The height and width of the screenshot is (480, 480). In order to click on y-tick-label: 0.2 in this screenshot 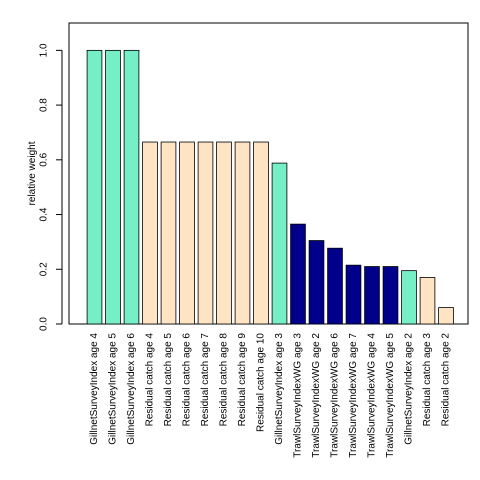, I will do `click(44, 269)`.